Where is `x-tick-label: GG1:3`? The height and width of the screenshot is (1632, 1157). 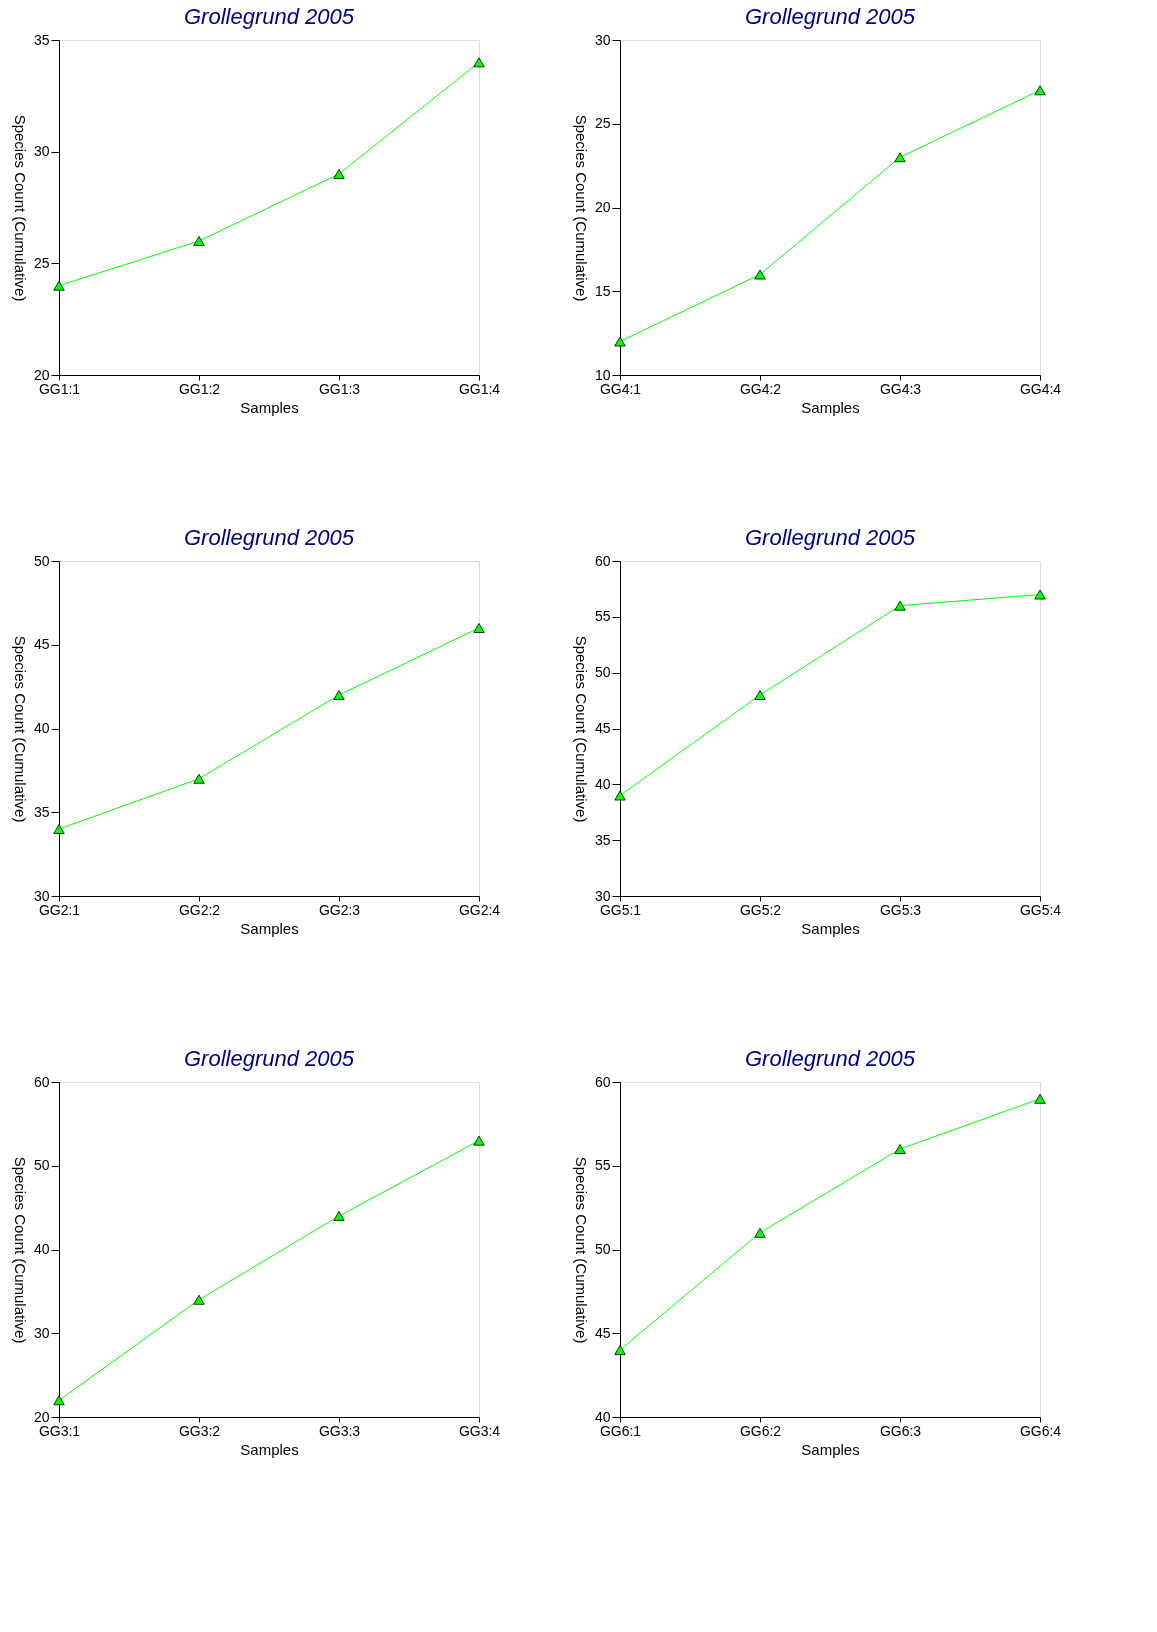
x-tick-label: GG1:3 is located at coordinates (339, 388).